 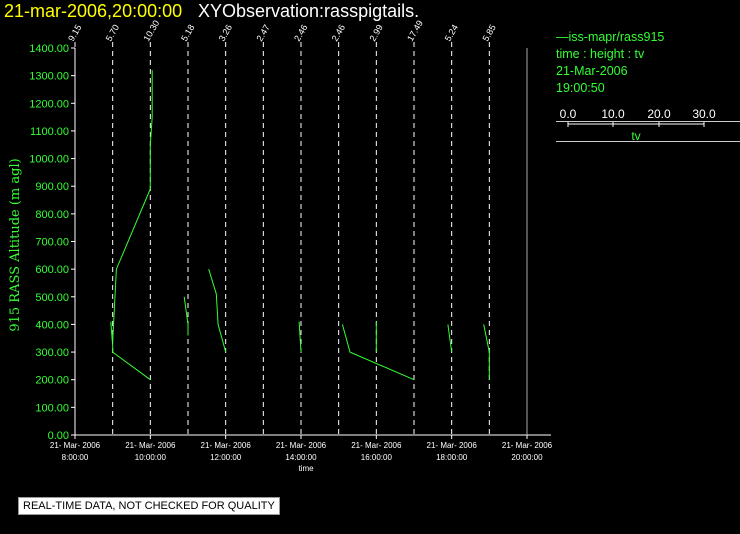 I want to click on legend-series: —iss-mapr/rass915, so click(x=610, y=37).